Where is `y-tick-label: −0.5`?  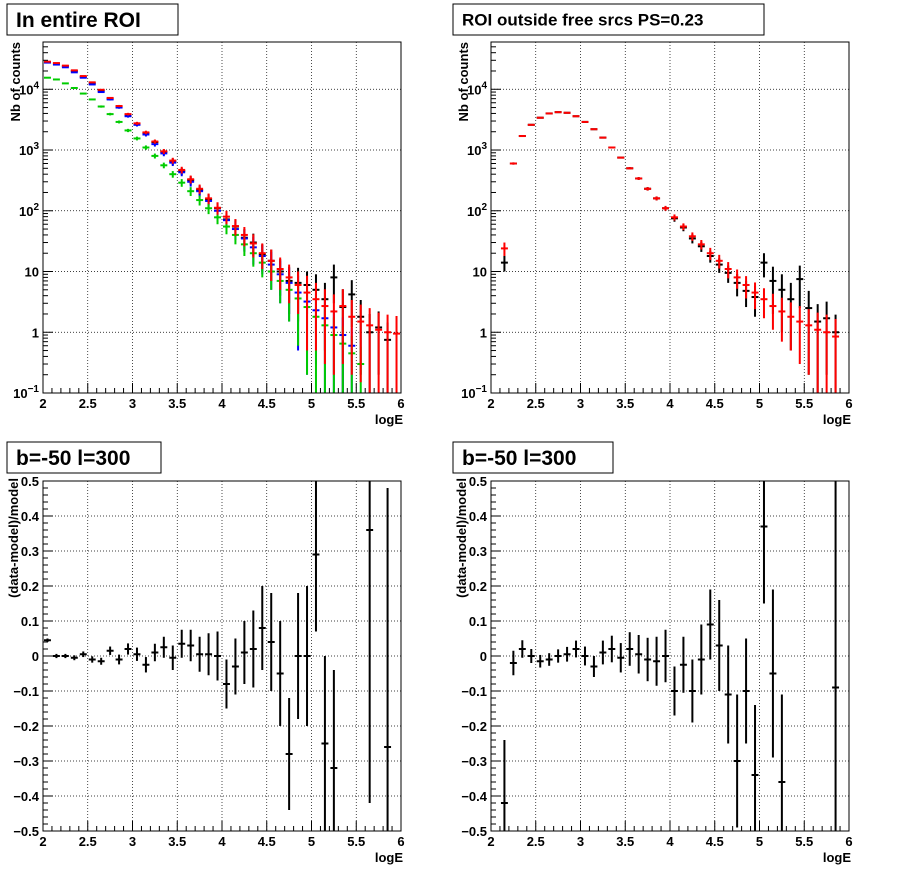 y-tick-label: −0.5 is located at coordinates (26, 831).